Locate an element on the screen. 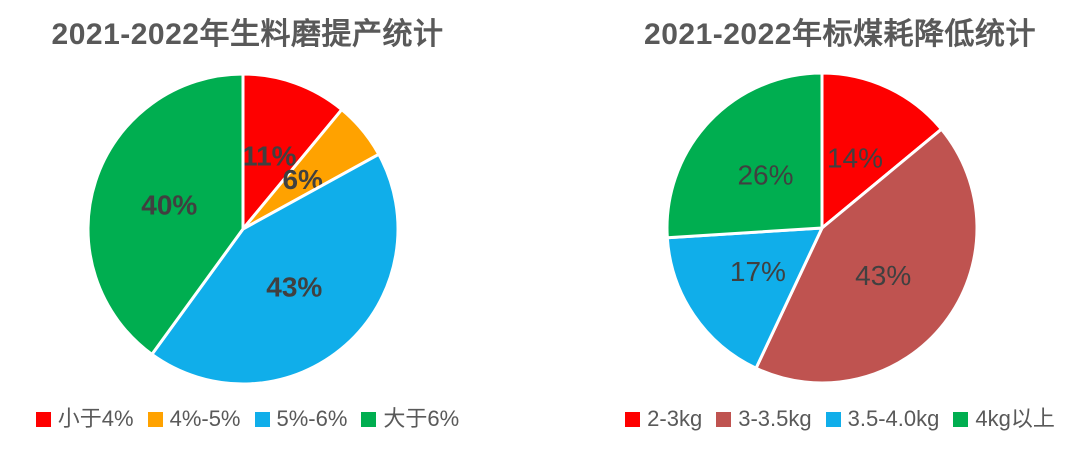 The width and height of the screenshot is (1080, 456). legend-item-4kg以上: 4kg以上 is located at coordinates (1004, 419).